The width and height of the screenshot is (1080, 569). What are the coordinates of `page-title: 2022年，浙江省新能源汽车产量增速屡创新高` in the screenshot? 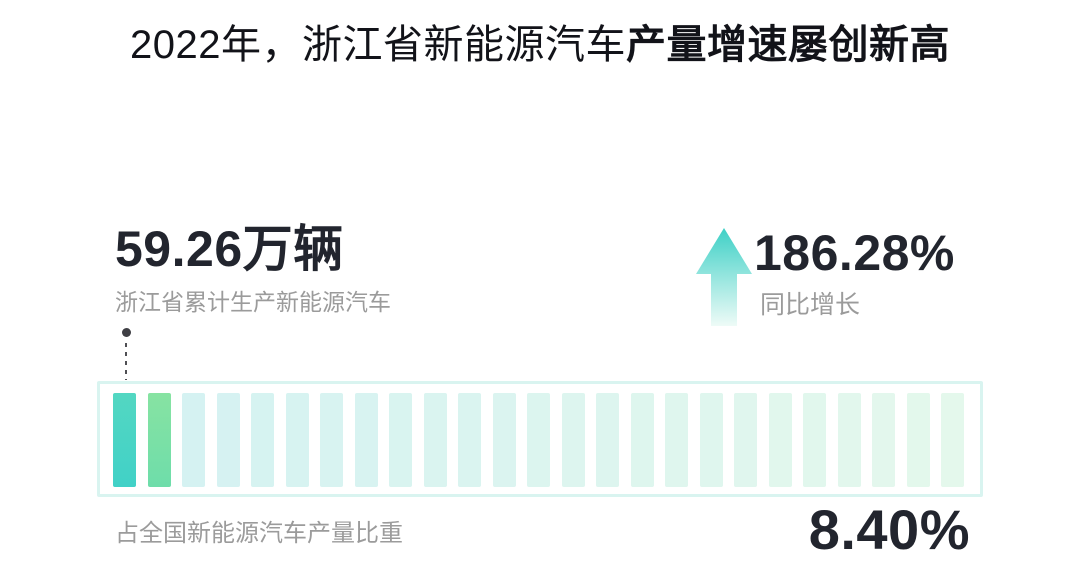 It's located at (540, 41).